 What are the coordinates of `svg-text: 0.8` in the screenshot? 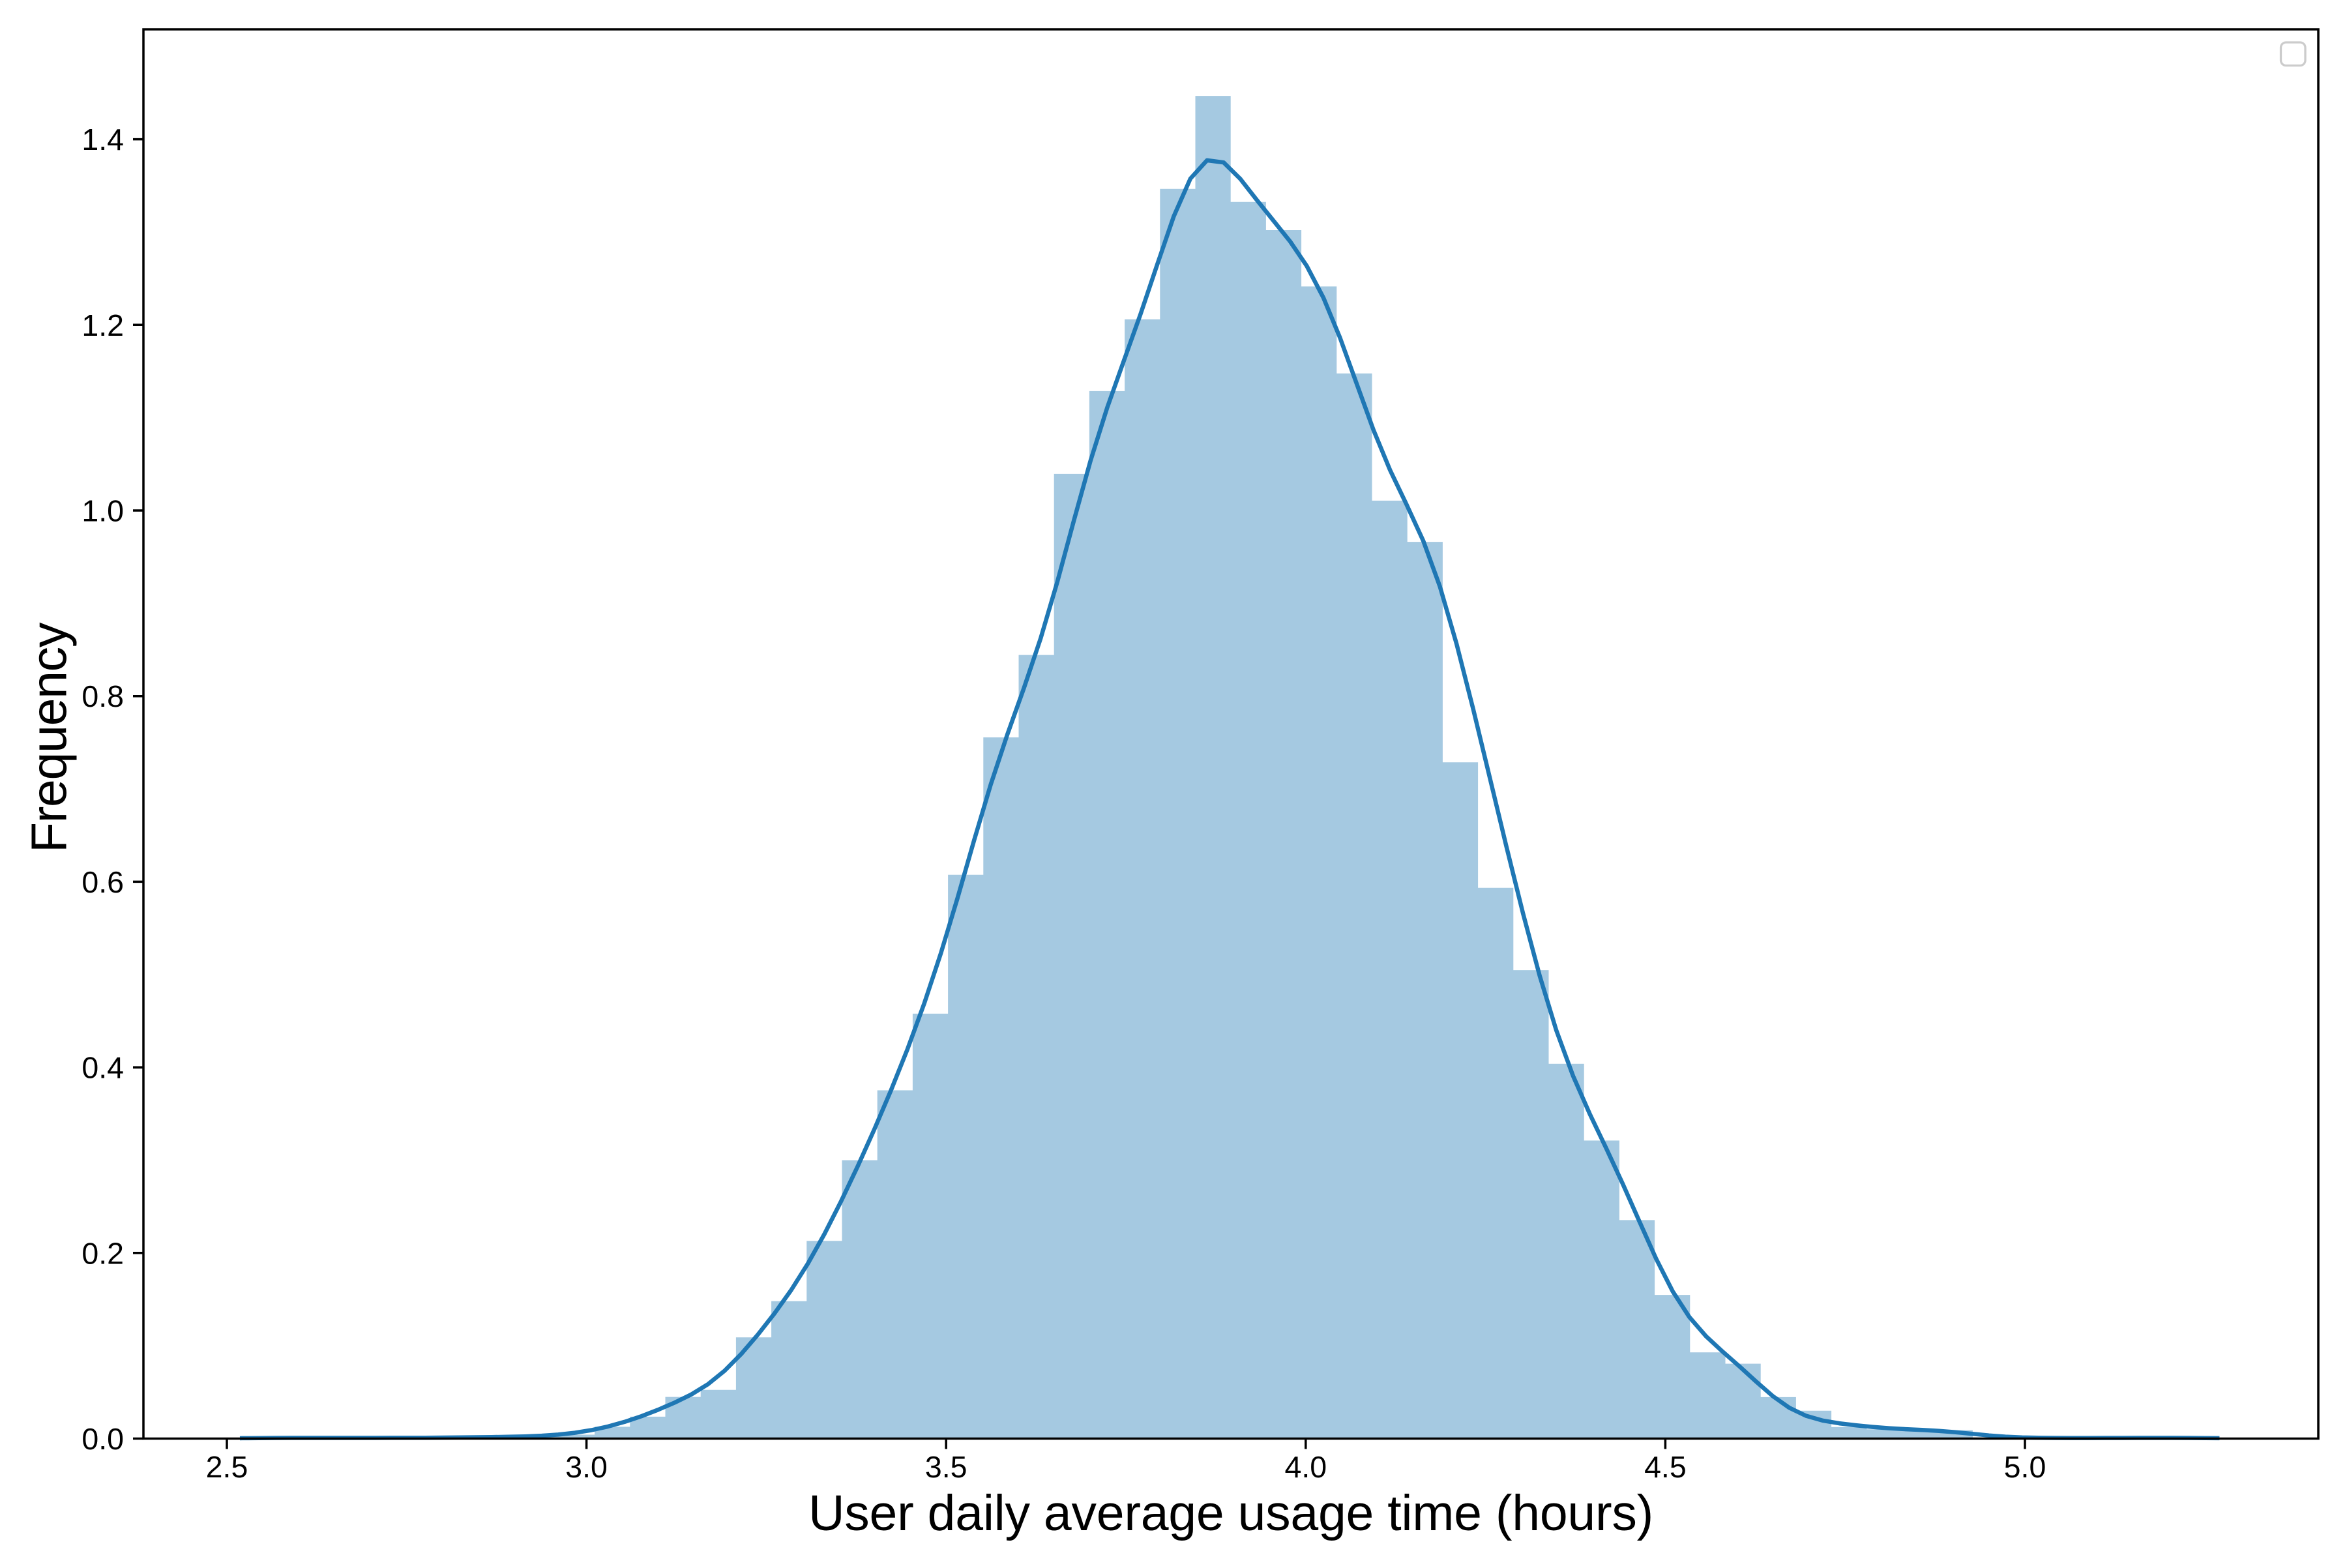 It's located at (102, 696).